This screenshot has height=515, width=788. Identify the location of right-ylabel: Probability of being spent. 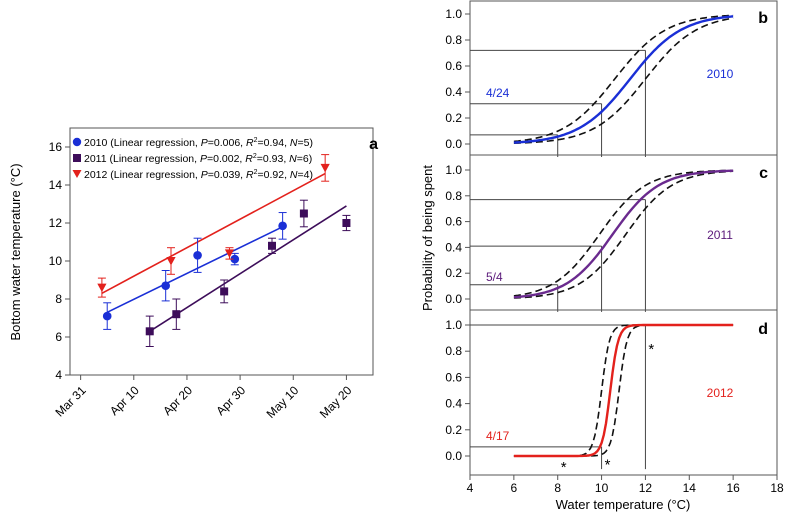
(427, 238).